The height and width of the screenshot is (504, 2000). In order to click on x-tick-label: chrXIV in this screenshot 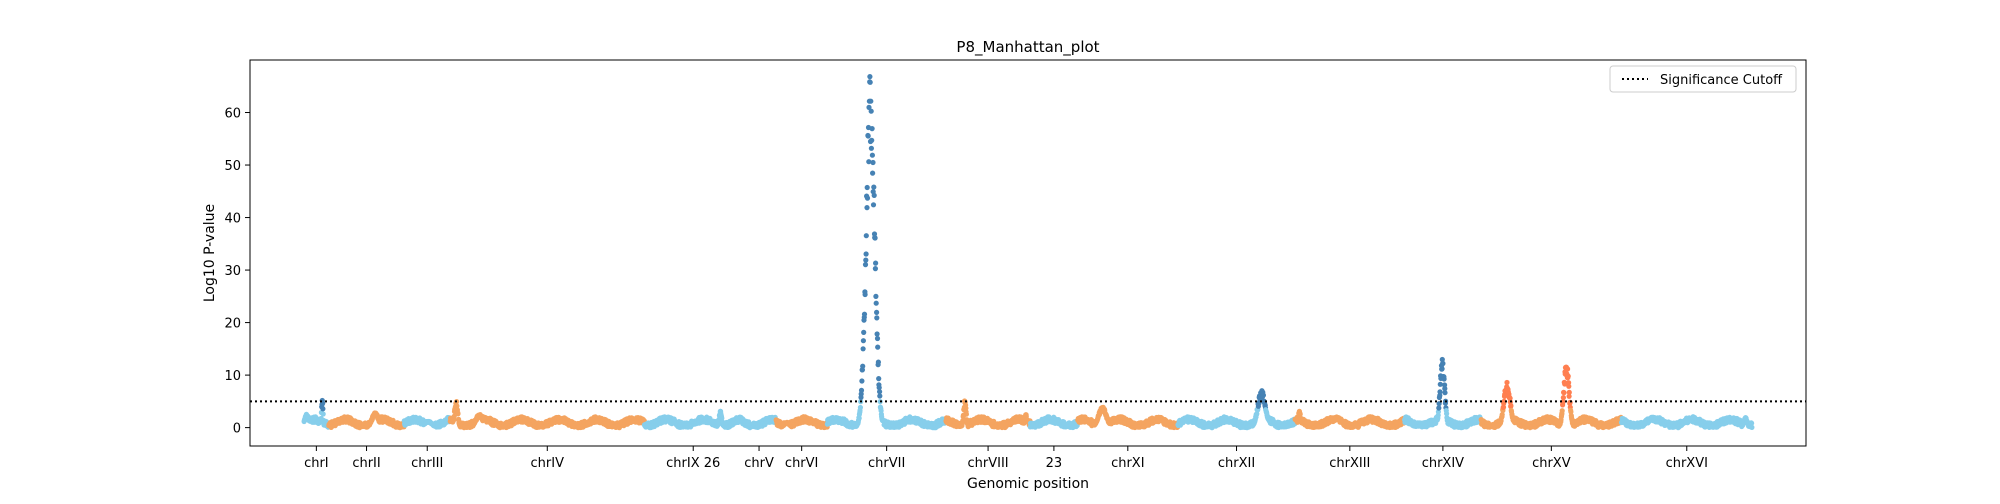, I will do `click(1443, 463)`.